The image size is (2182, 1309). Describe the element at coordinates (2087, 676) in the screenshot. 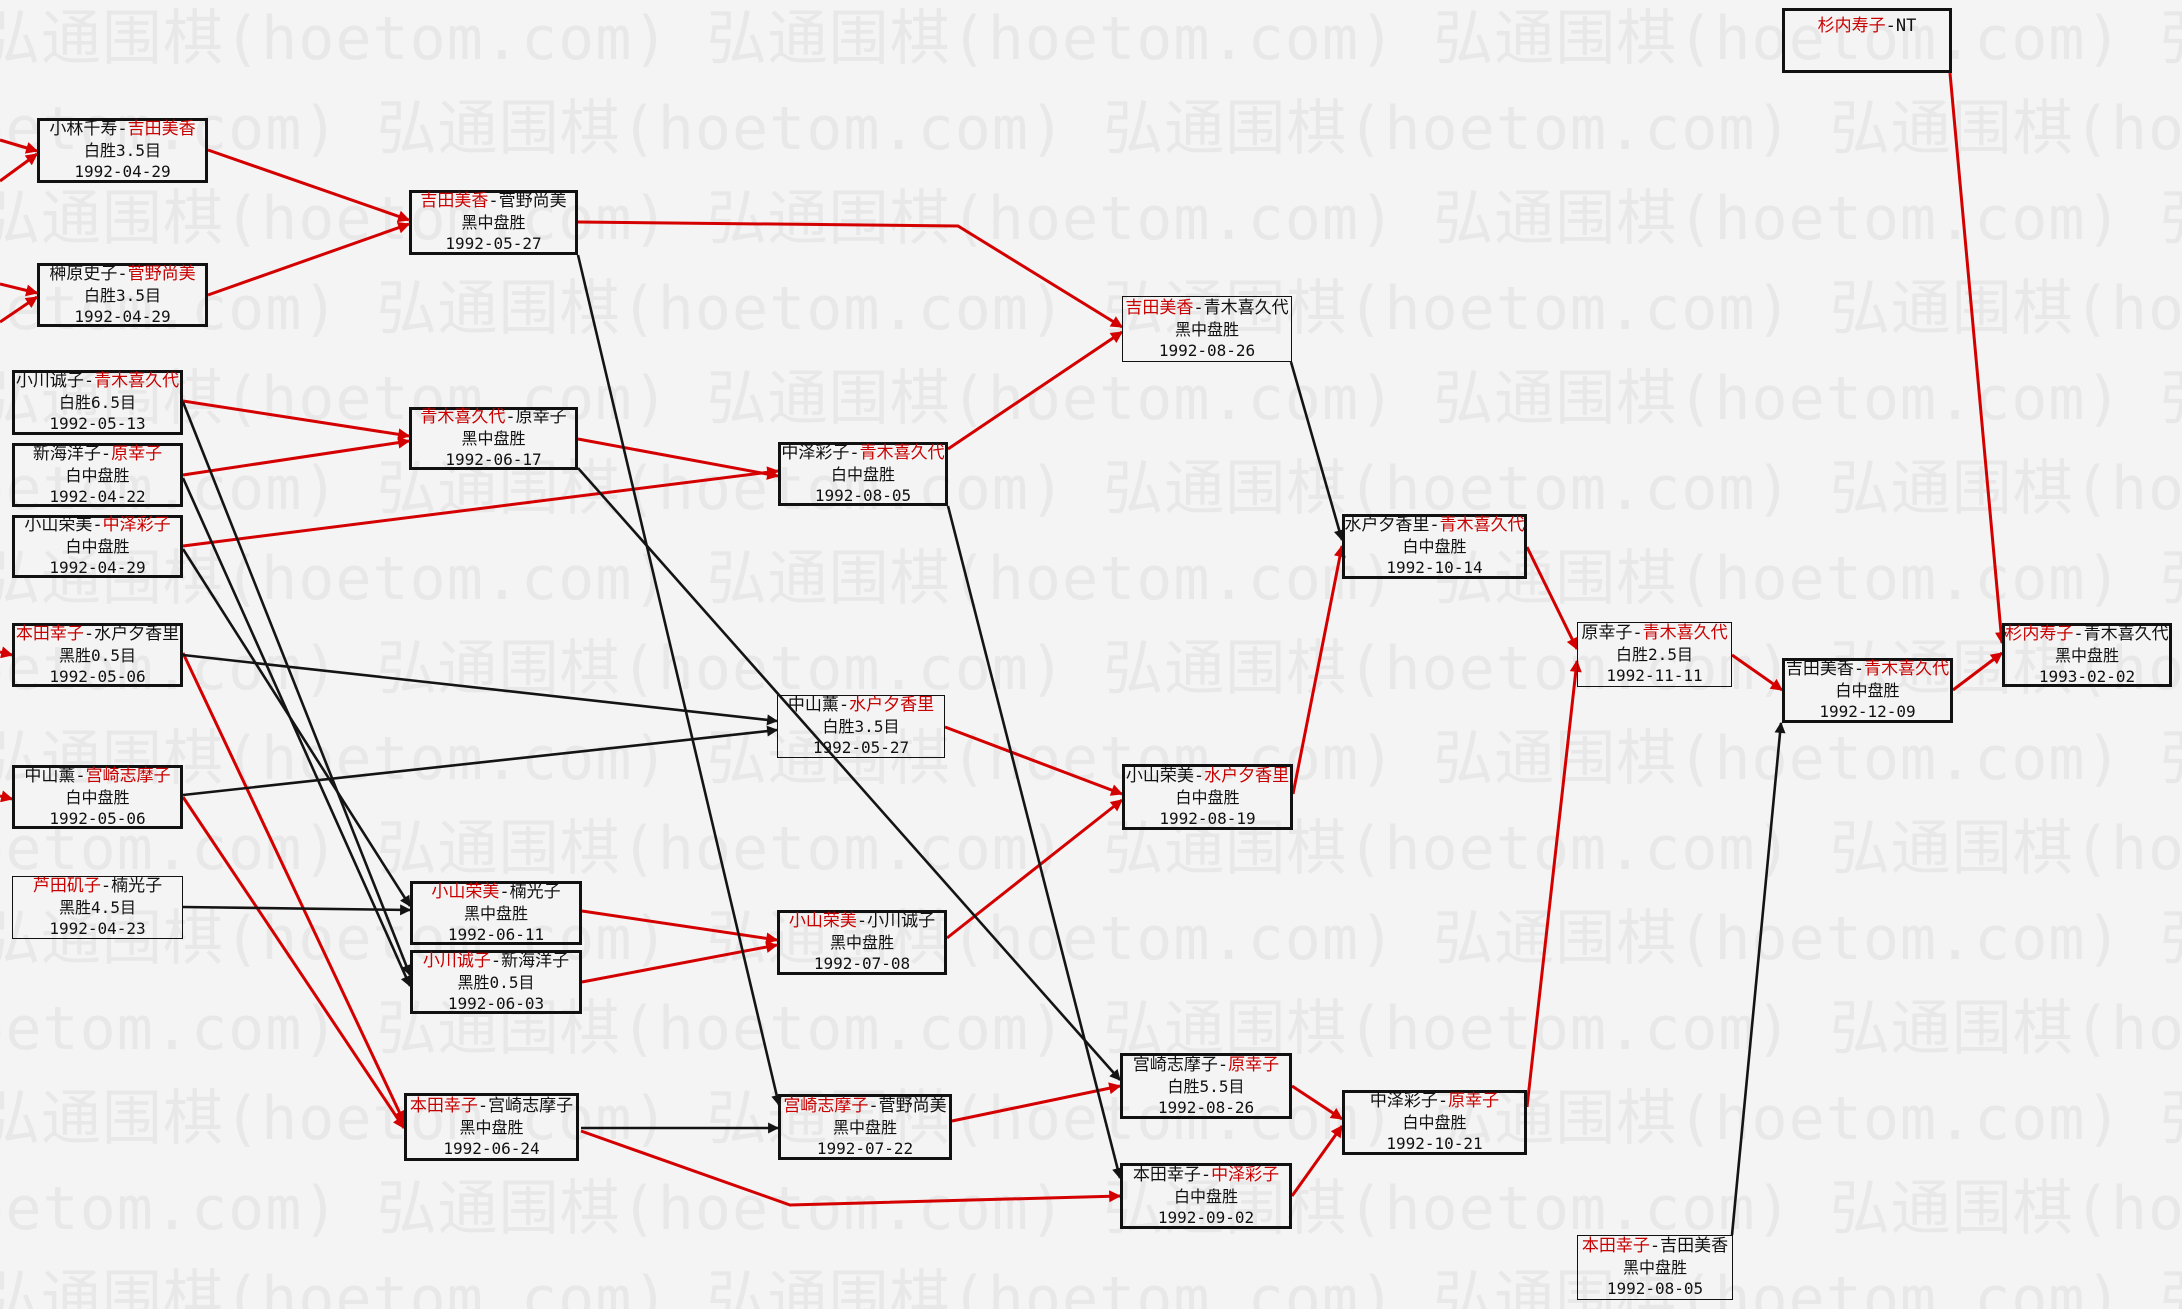

I see `match-date: 1993-02-02` at that location.